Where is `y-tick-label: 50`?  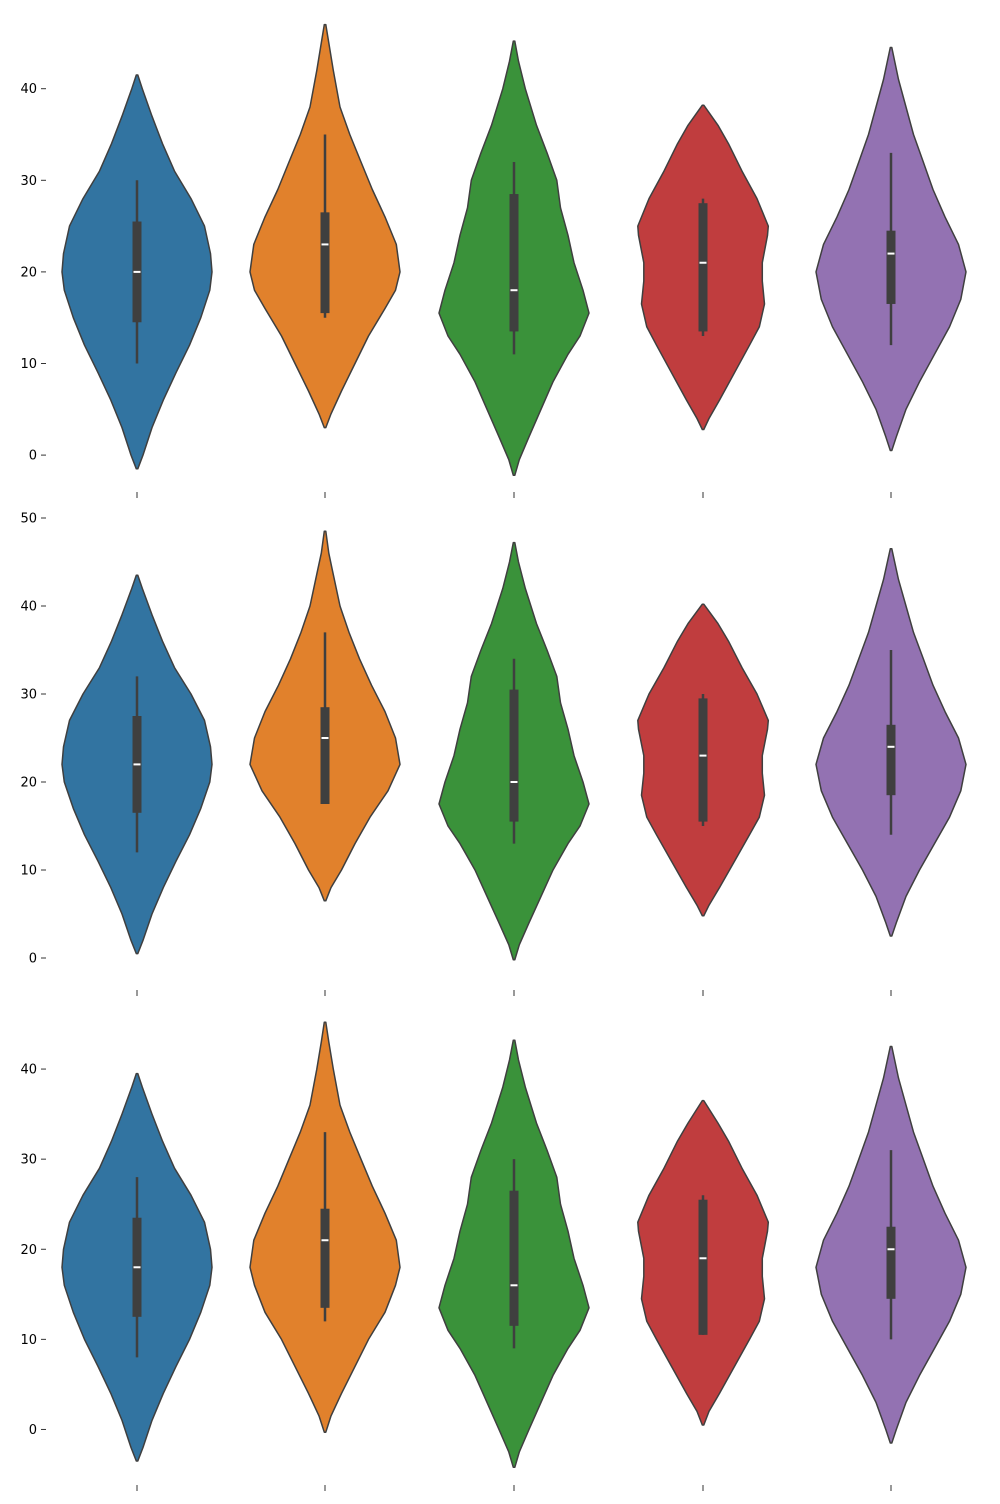
y-tick-label: 50 is located at coordinates (28, 519).